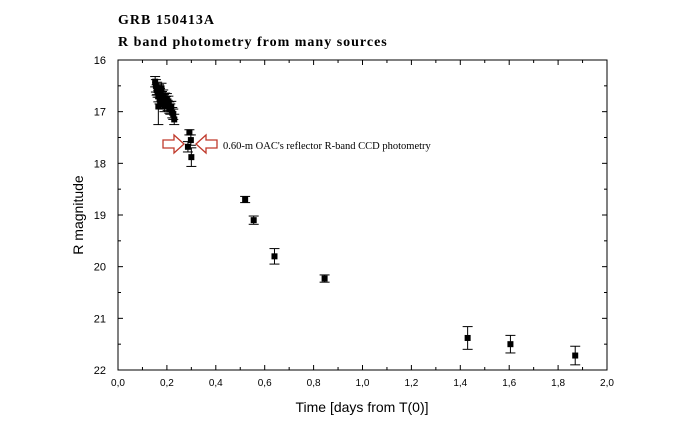 The image size is (700, 445). What do you see at coordinates (118, 383) in the screenshot?
I see `x-tick-label: 0,0` at bounding box center [118, 383].